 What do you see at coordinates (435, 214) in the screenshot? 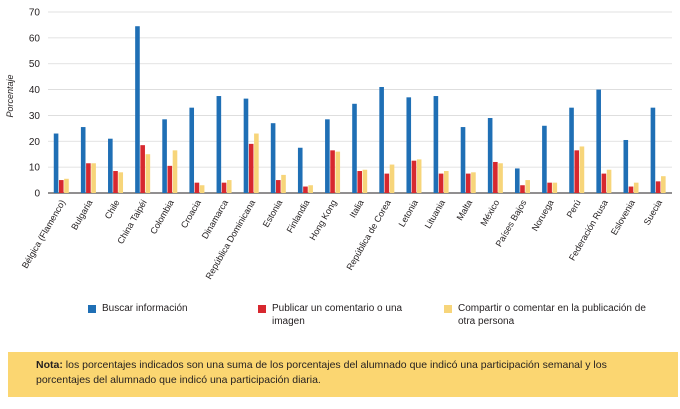
I see `x-category-label: Lituania` at bounding box center [435, 214].